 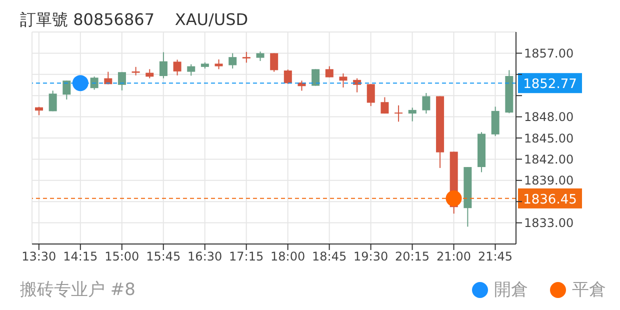 What do you see at coordinates (205, 257) in the screenshot?
I see `x-tick-label: 16:30` at bounding box center [205, 257].